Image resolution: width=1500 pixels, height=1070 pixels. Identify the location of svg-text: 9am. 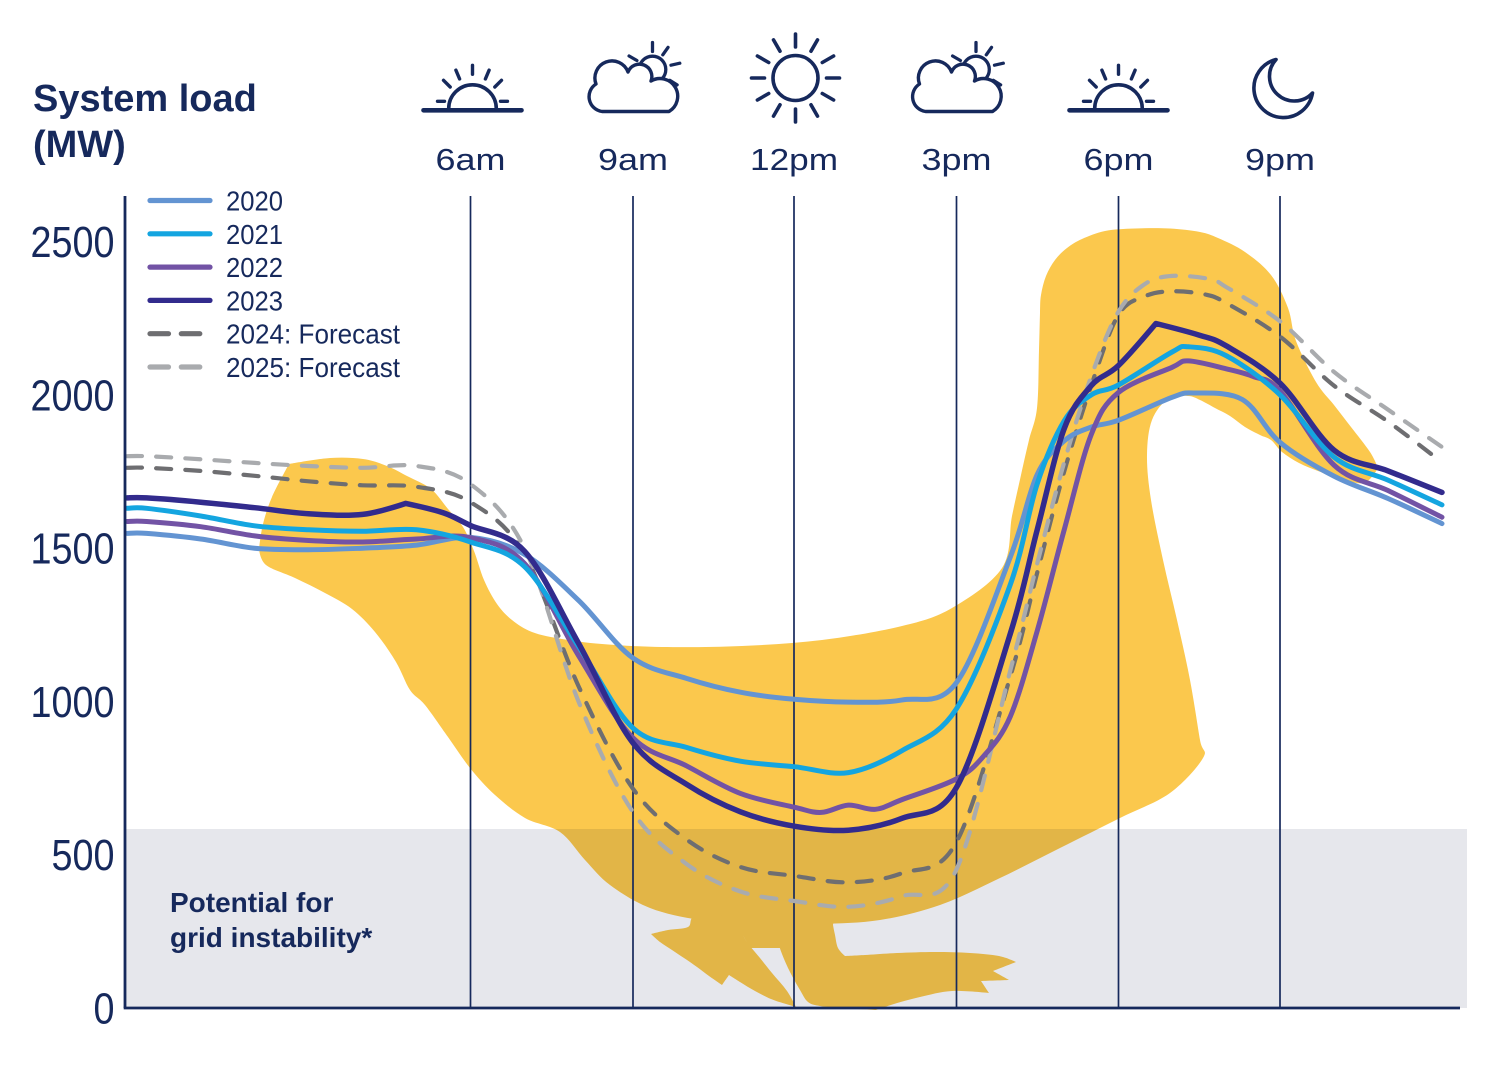
(633, 159).